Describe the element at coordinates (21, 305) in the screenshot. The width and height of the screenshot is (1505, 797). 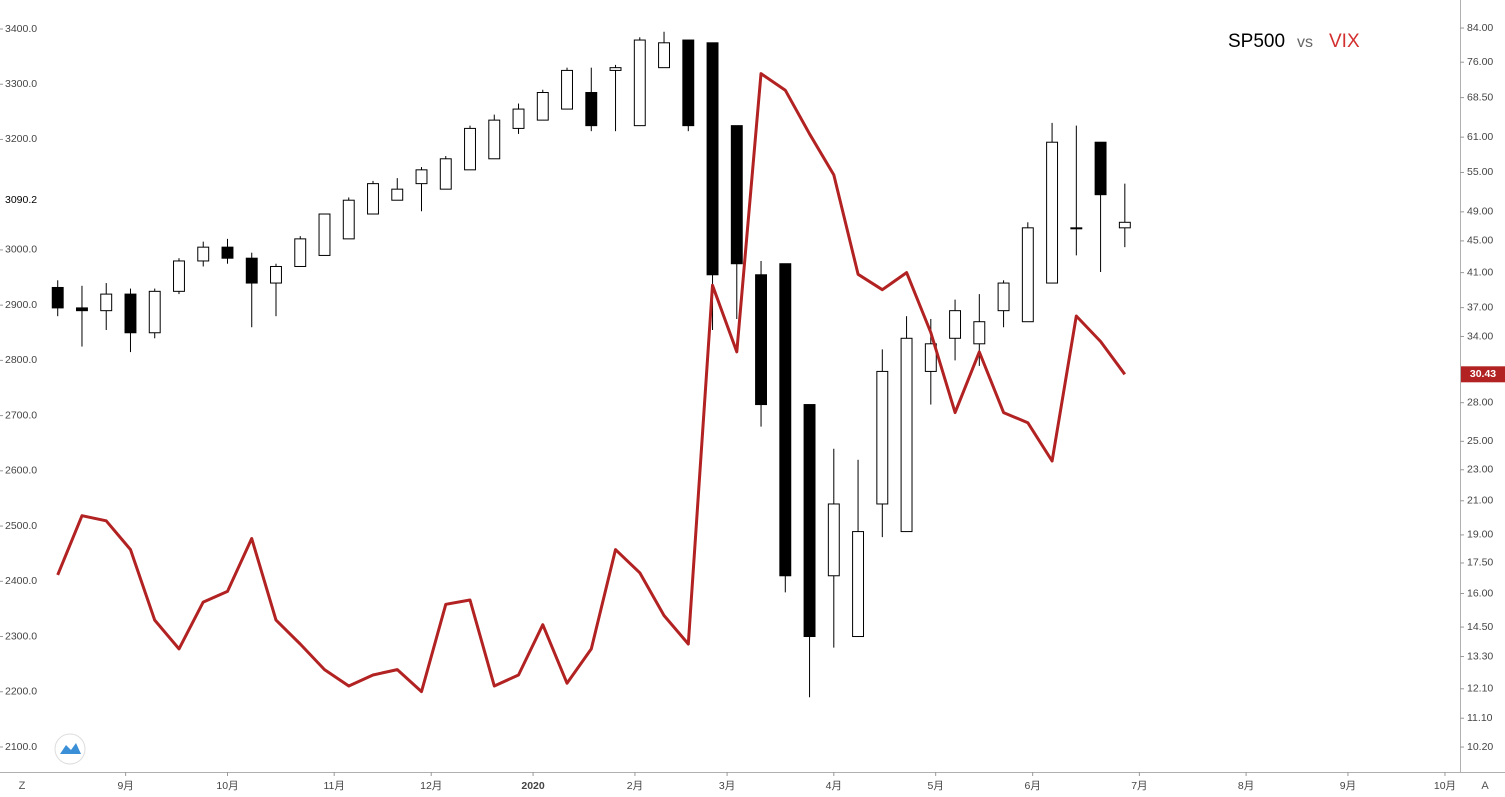
I see `y-tick-label: 2900.0` at that location.